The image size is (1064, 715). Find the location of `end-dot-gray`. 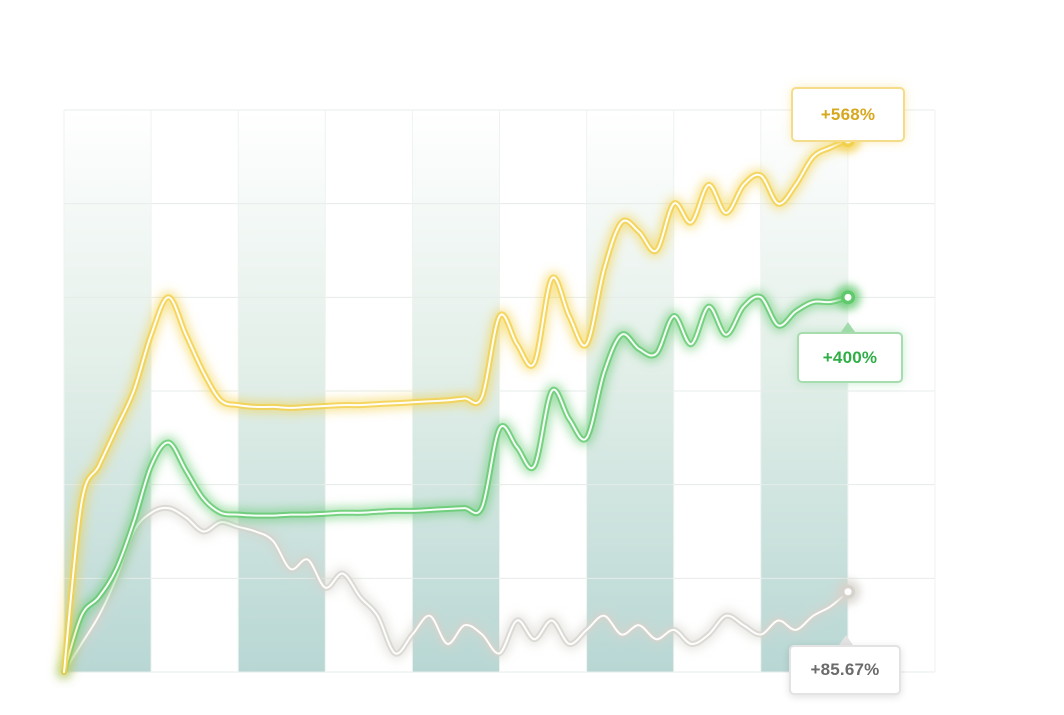

end-dot-gray is located at coordinates (848, 591).